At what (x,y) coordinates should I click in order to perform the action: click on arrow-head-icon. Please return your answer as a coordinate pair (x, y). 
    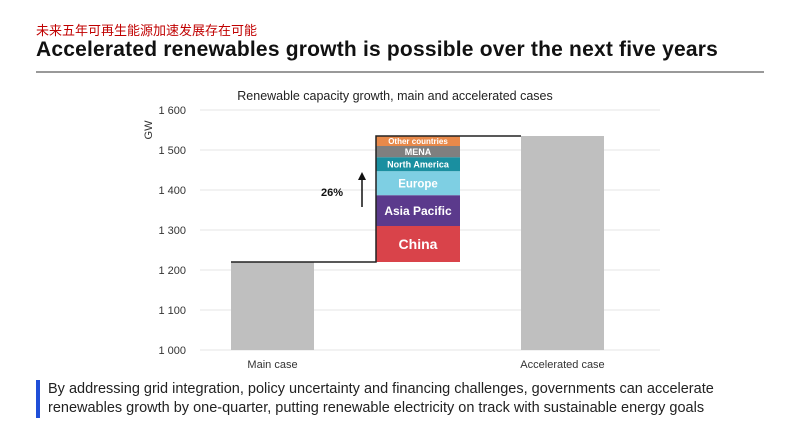
    Looking at the image, I should click on (362, 176).